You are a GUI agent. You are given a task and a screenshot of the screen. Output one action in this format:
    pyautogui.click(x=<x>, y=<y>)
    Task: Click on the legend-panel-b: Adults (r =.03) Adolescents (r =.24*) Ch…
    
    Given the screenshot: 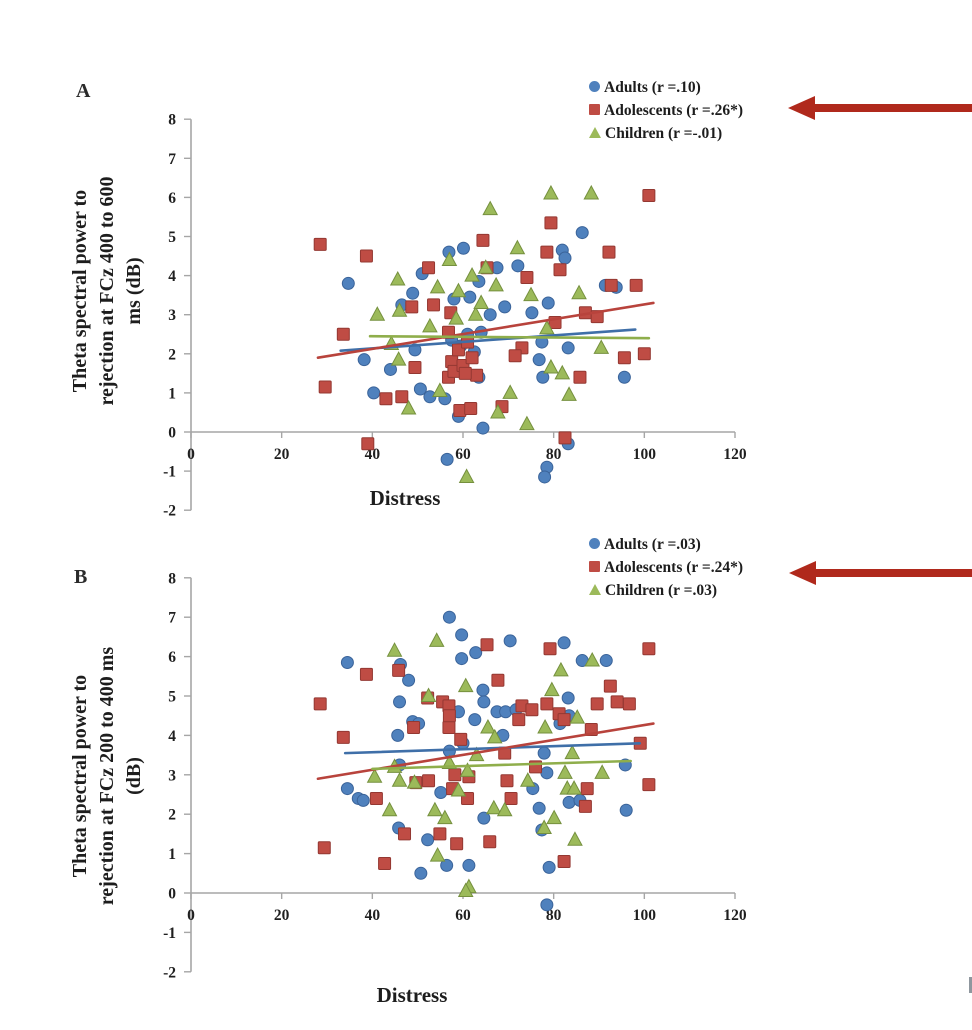 What is the action you would take?
    pyautogui.click(x=666, y=567)
    